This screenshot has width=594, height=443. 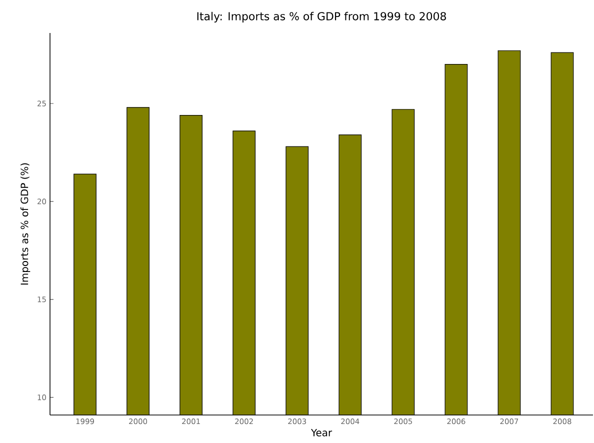 What do you see at coordinates (25, 224) in the screenshot?
I see `y-axis-title: Imports as % of GDP (%)` at bounding box center [25, 224].